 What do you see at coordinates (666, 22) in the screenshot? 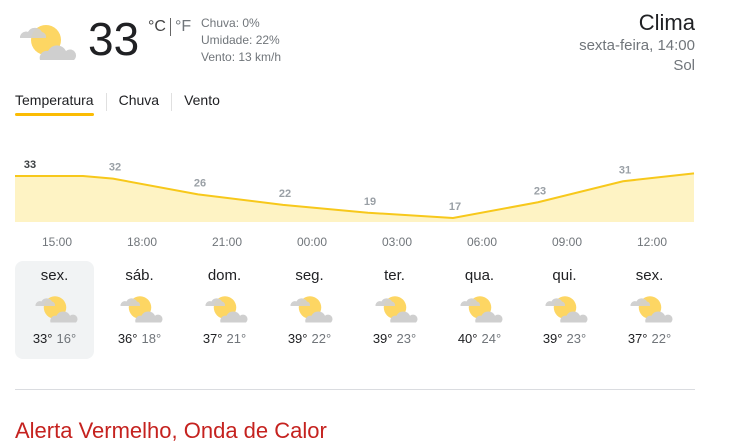
I see `widget-title: Clima` at bounding box center [666, 22].